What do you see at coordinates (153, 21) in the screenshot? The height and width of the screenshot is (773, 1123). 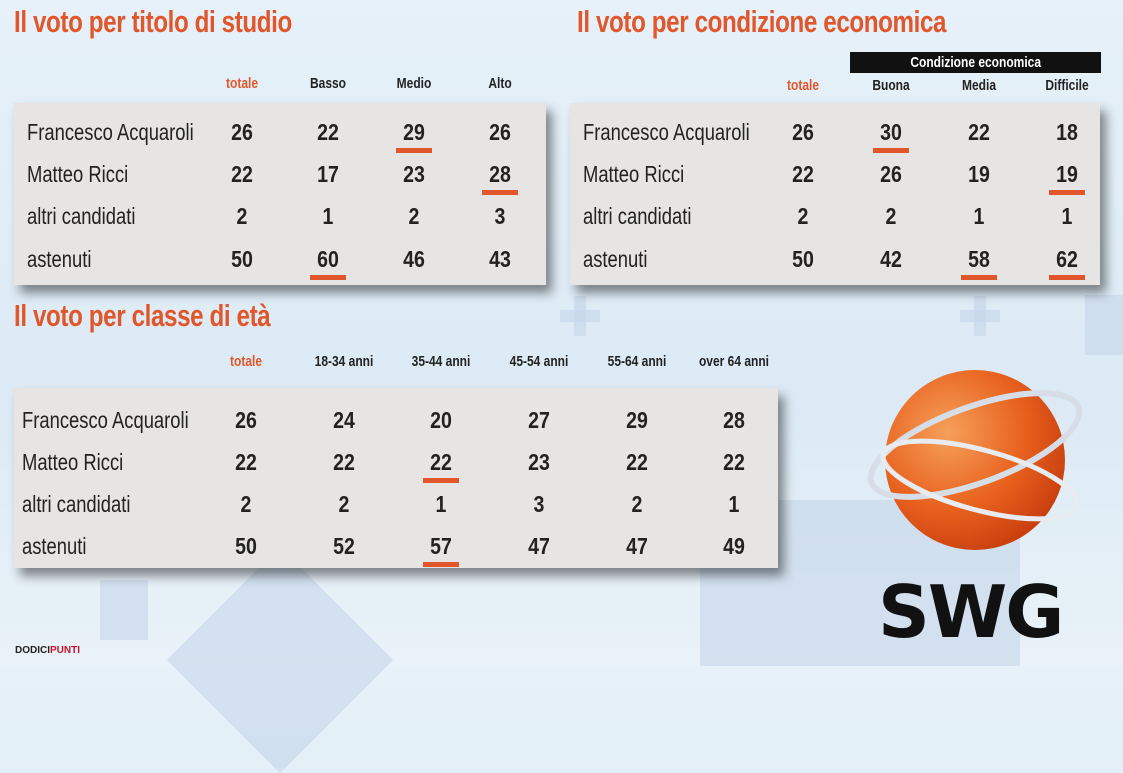 I see `table-title: Il voto per titolo di studio` at bounding box center [153, 21].